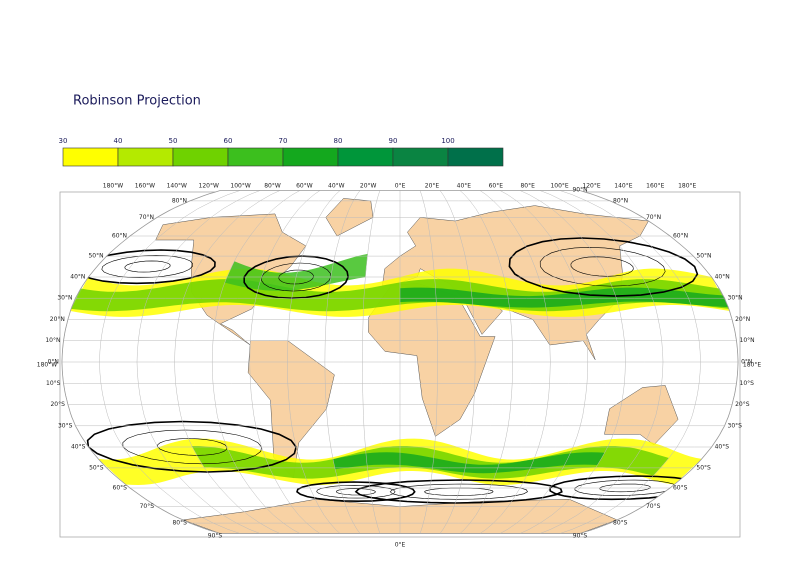  Describe the element at coordinates (145, 186) in the screenshot. I see `lon-label: 160°W` at that location.